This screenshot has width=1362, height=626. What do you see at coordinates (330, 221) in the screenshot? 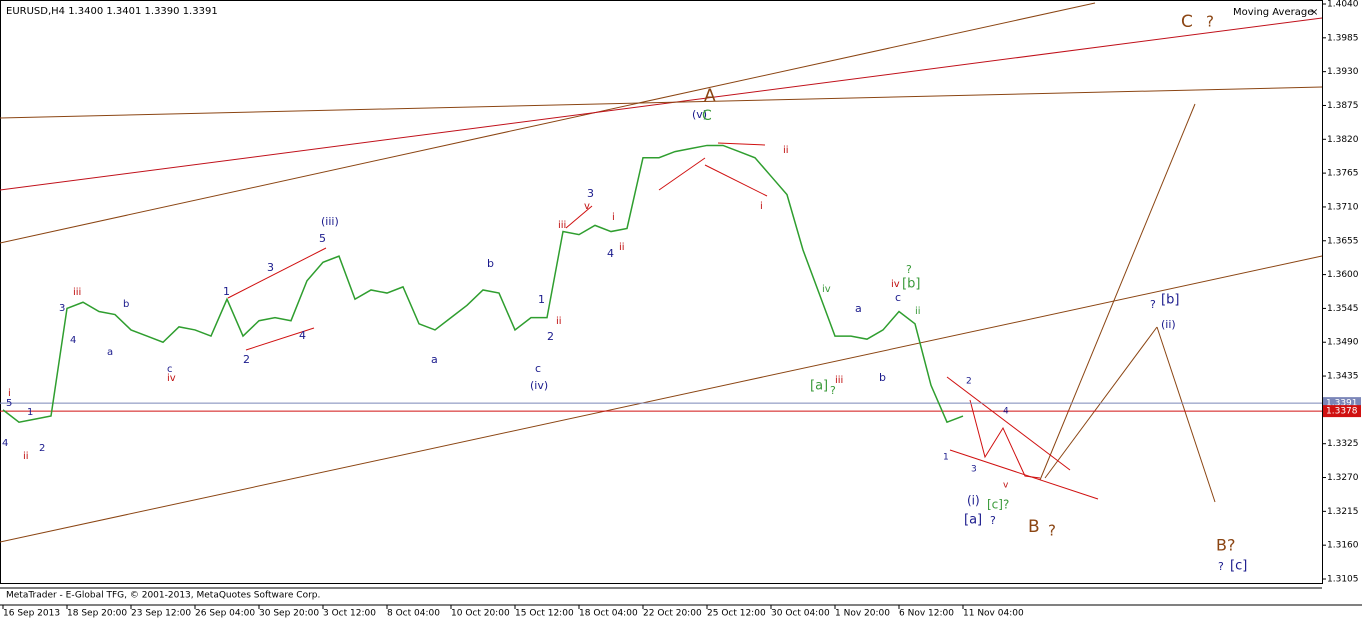
I see `wave-label: (iii)` at bounding box center [330, 221].